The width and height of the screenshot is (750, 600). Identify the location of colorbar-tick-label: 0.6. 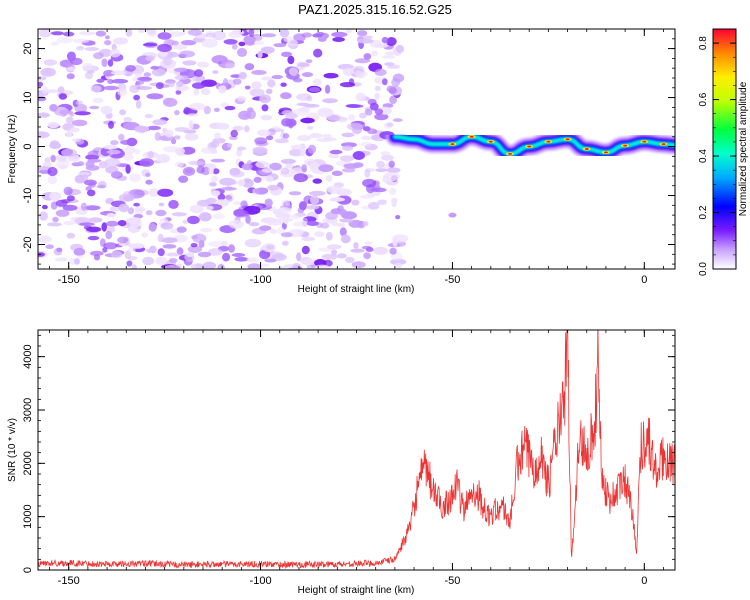
(703, 99).